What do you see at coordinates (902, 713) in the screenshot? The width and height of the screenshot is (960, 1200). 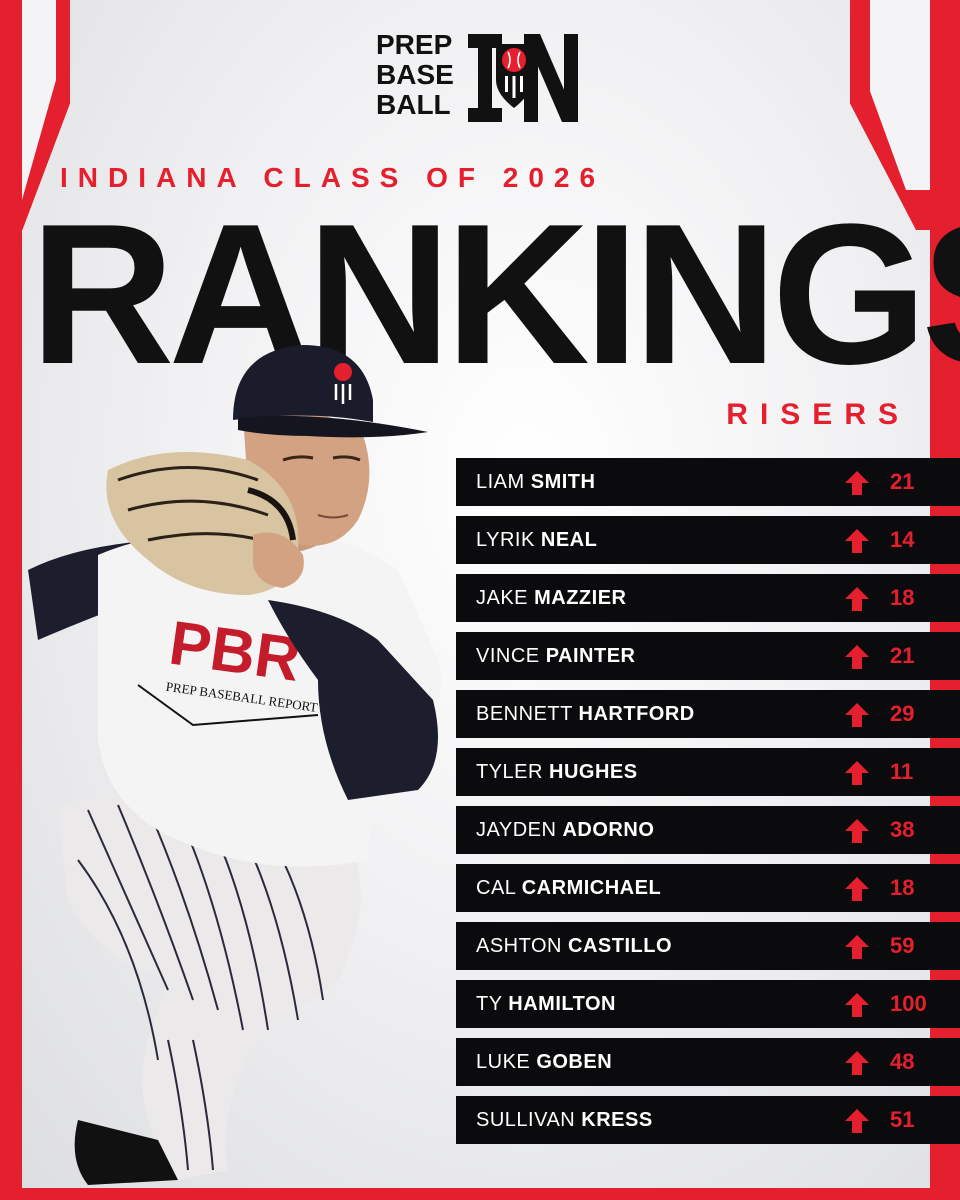 I see `rank-change: 29` at bounding box center [902, 713].